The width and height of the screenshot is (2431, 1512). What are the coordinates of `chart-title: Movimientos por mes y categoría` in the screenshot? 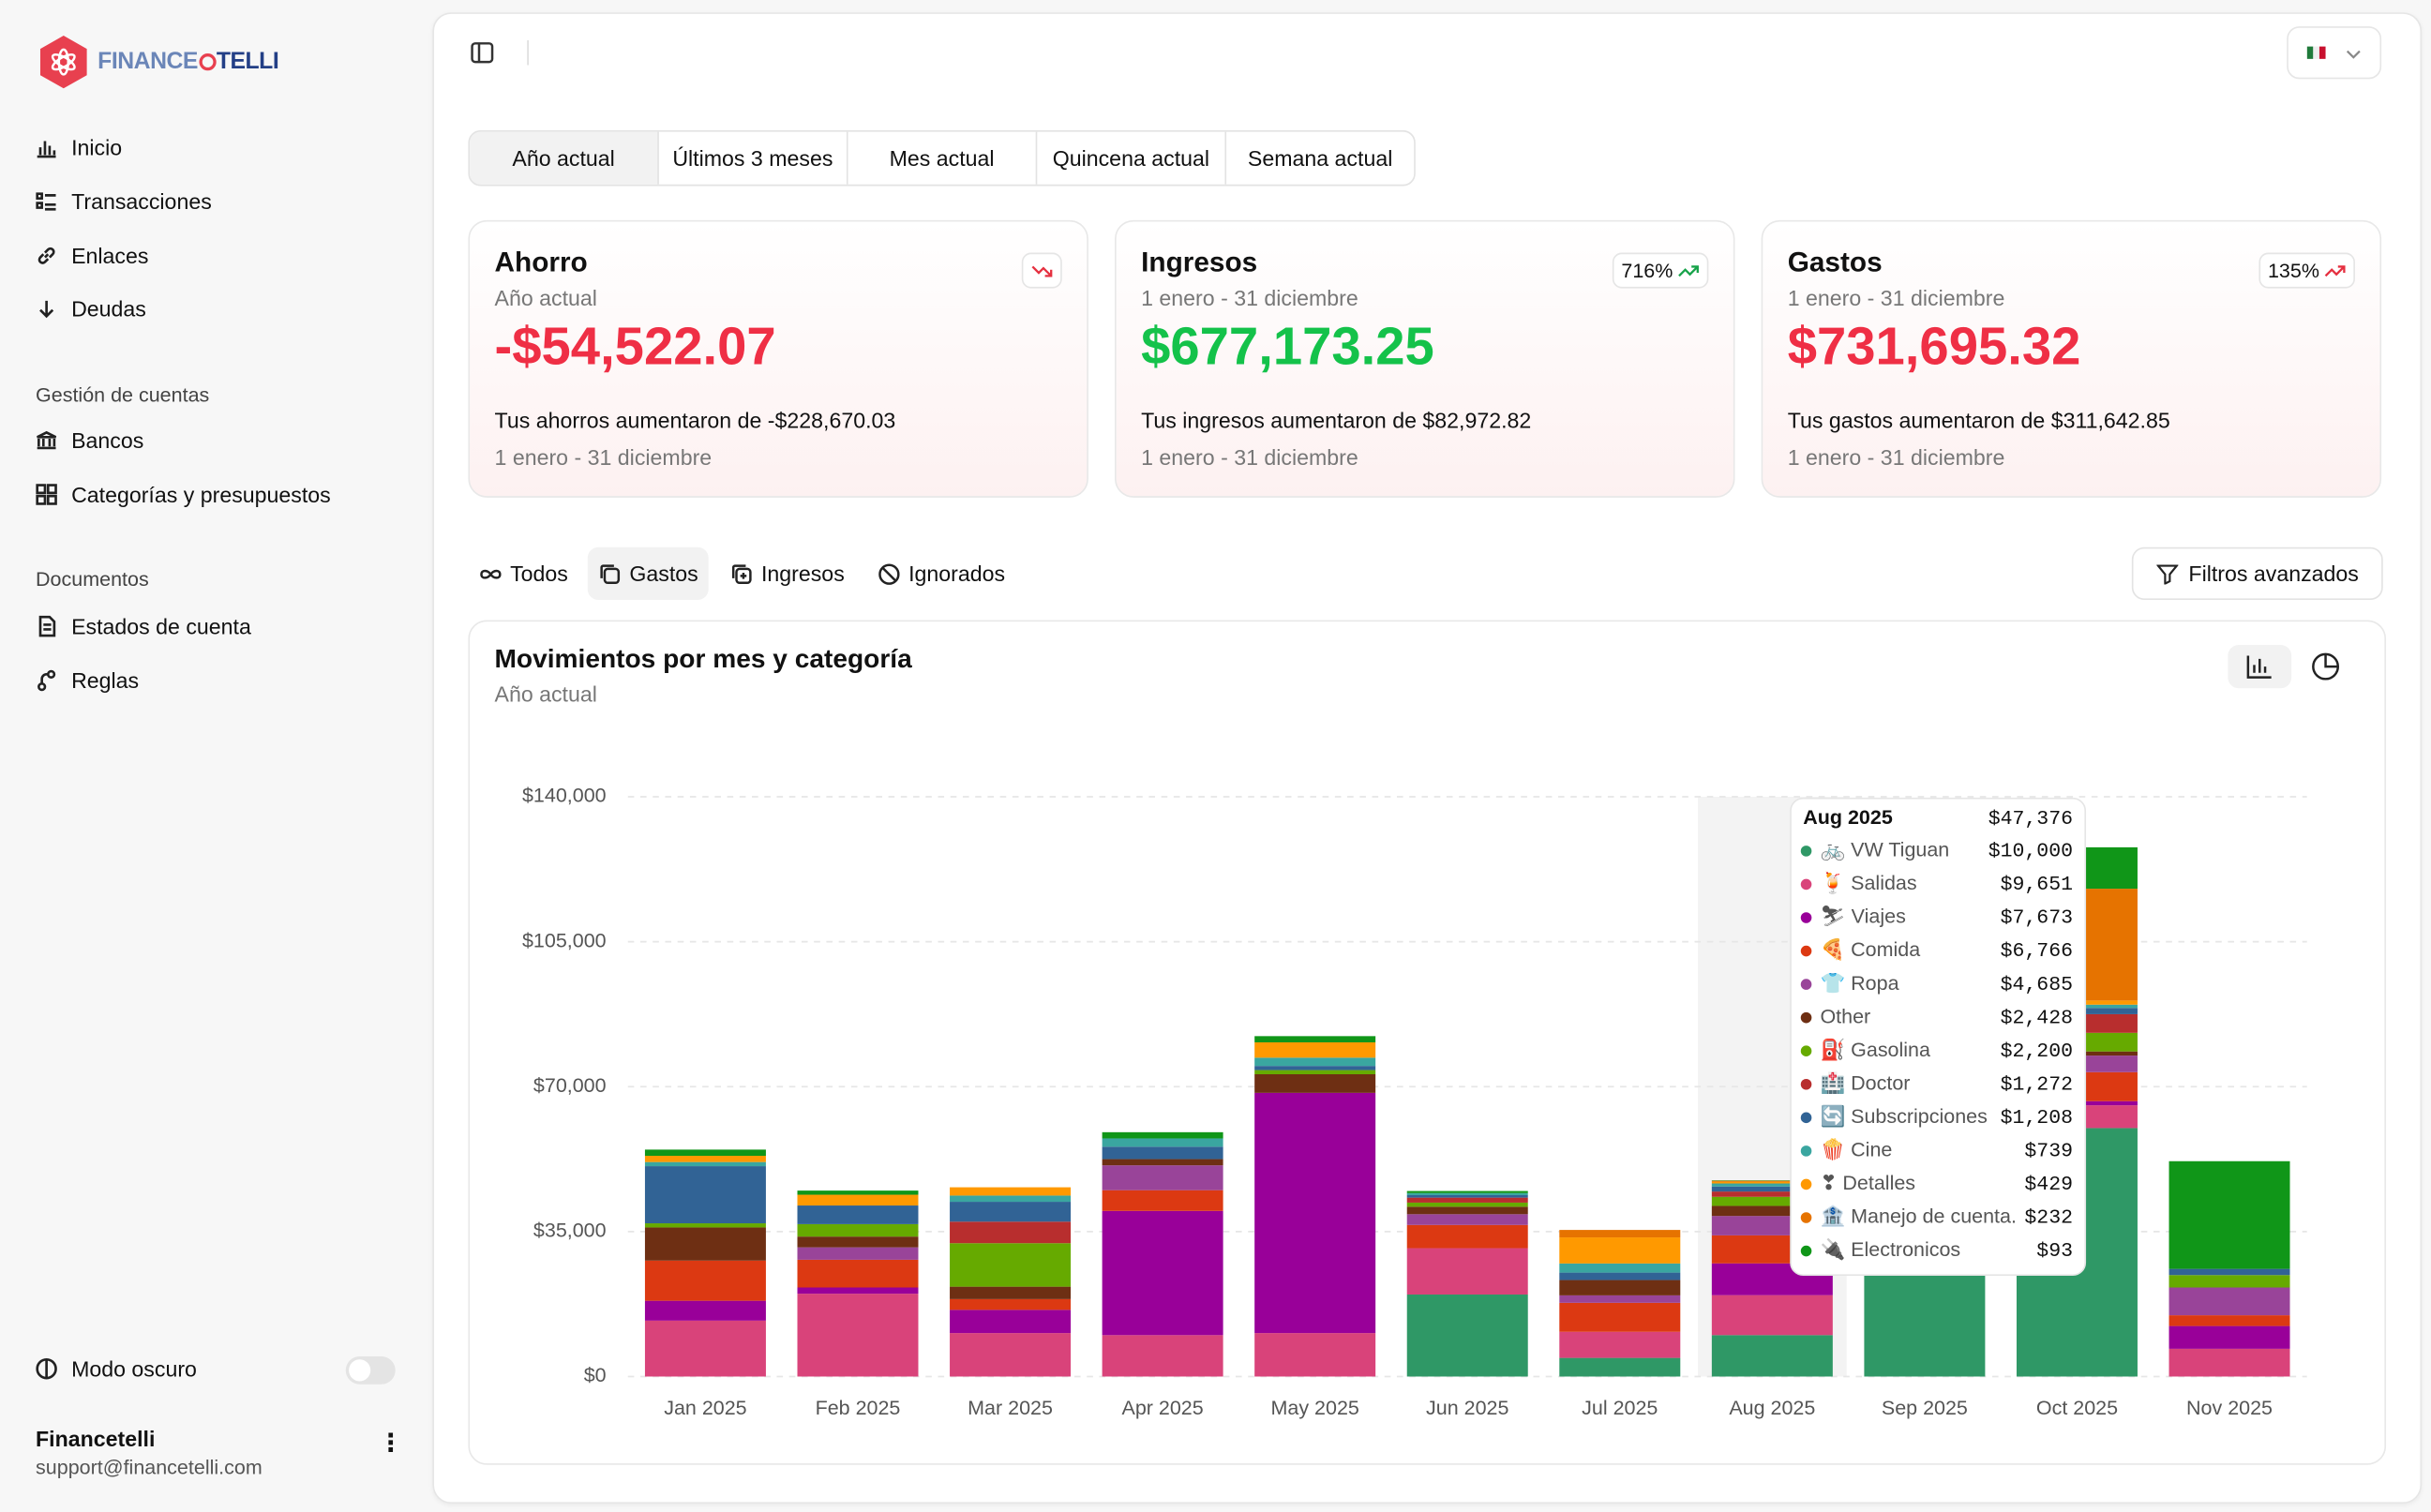 It's located at (704, 659).